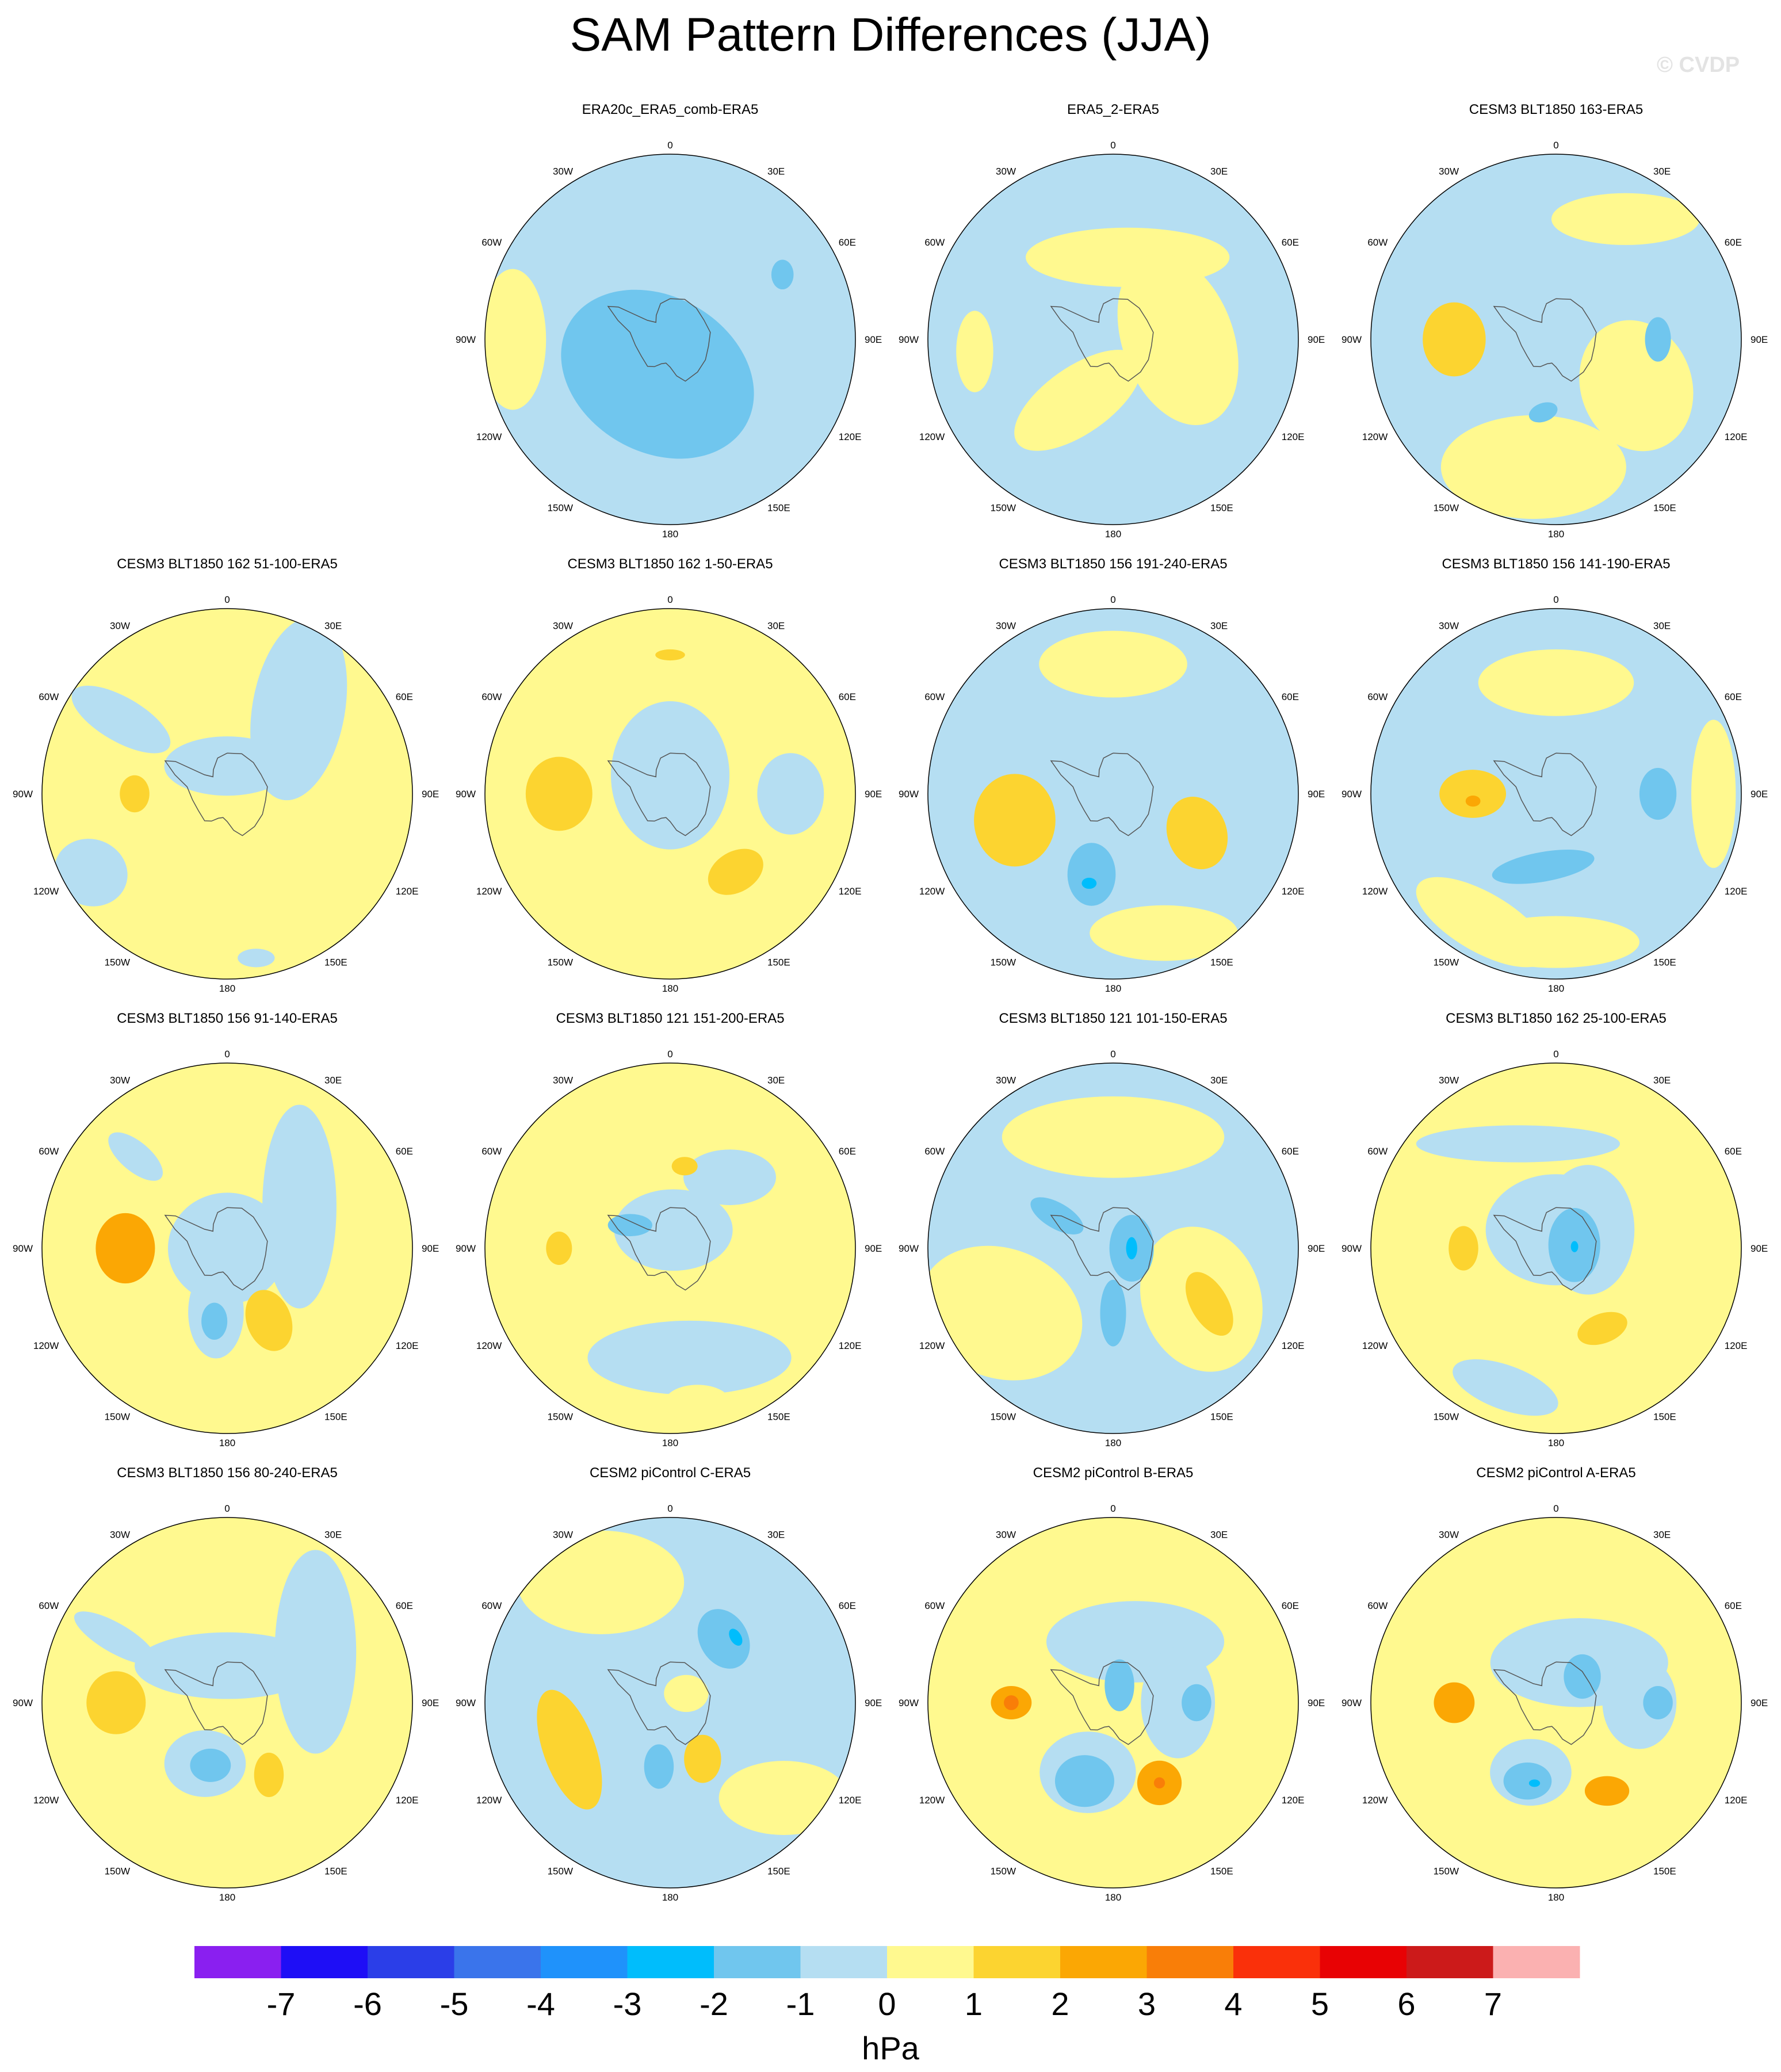 The width and height of the screenshot is (1781, 2072). Describe the element at coordinates (281, 2004) in the screenshot. I see `colorbar-tick-label: -7` at that location.